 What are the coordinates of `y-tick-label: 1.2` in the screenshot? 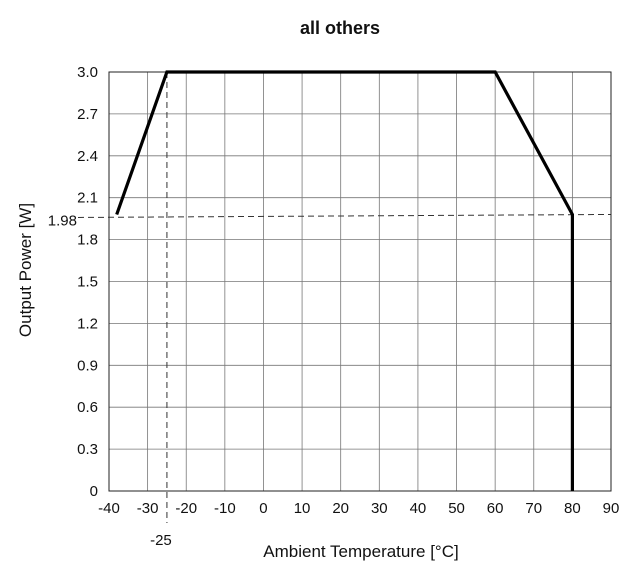 It's located at (87, 323).